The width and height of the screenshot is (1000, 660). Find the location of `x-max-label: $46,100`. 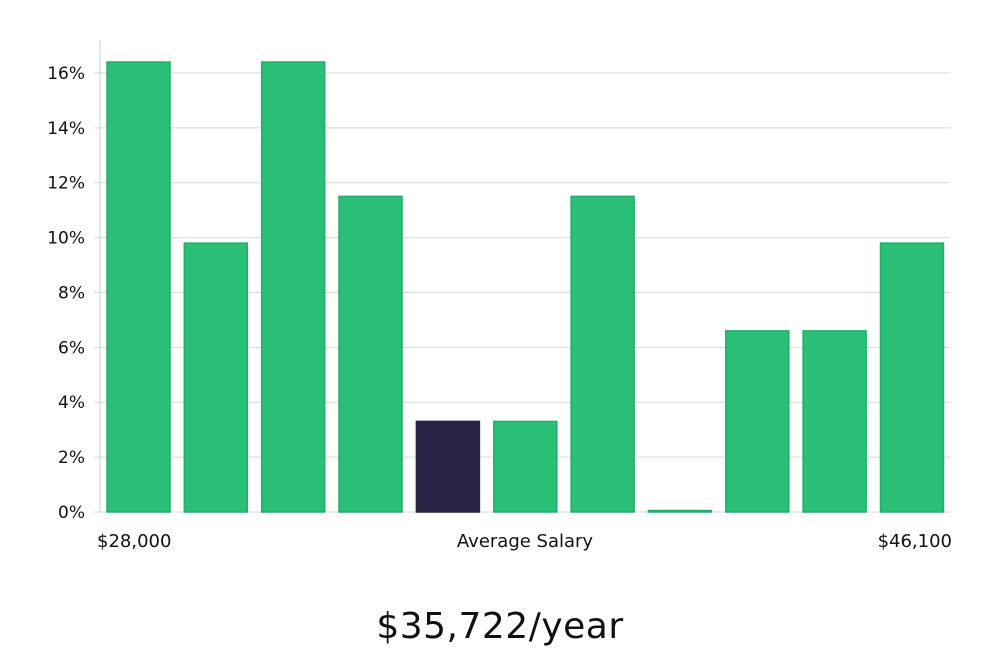

x-max-label: $46,100 is located at coordinates (915, 541).